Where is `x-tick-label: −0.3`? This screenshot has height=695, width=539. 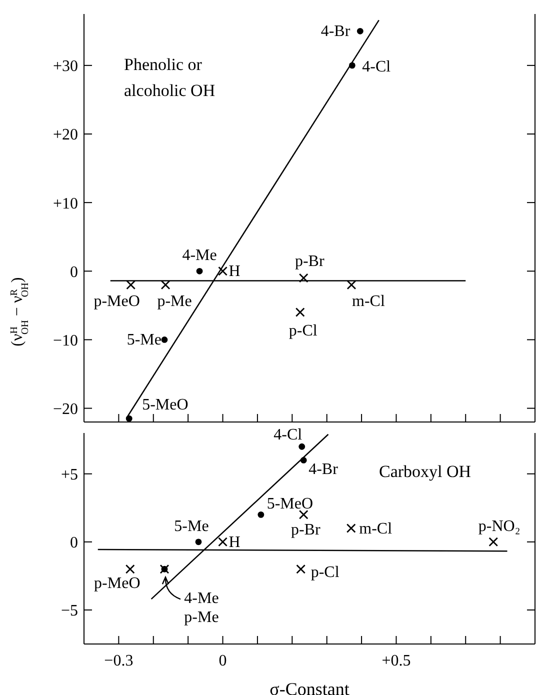 x-tick-label: −0.3 is located at coordinates (119, 661).